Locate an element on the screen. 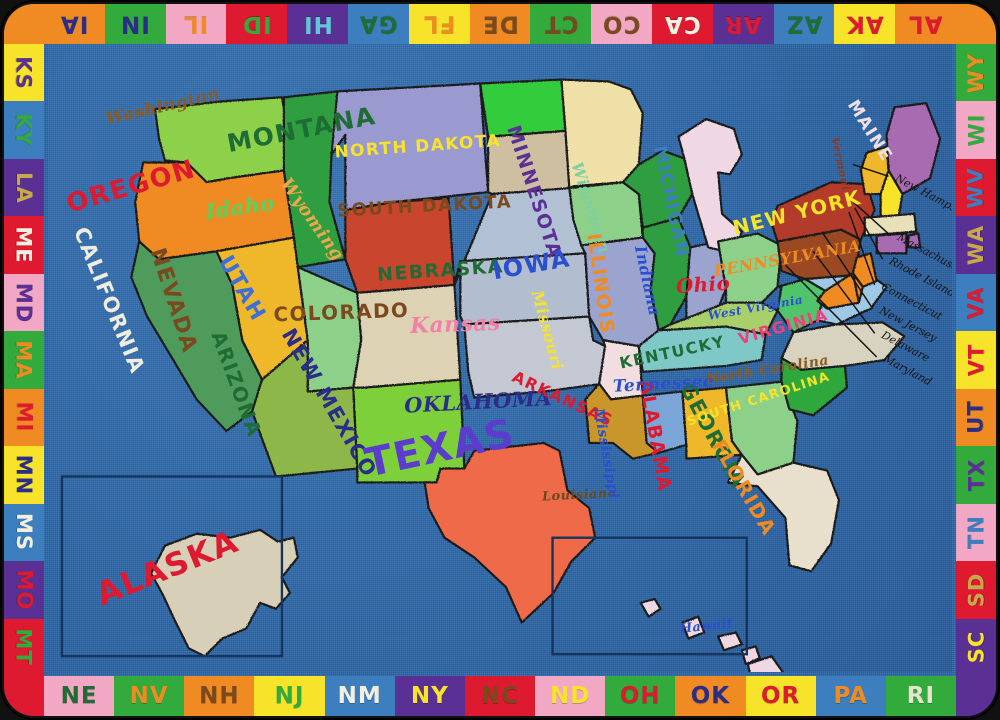 The width and height of the screenshot is (1000, 720). border-tile-la: LA is located at coordinates (24, 187).